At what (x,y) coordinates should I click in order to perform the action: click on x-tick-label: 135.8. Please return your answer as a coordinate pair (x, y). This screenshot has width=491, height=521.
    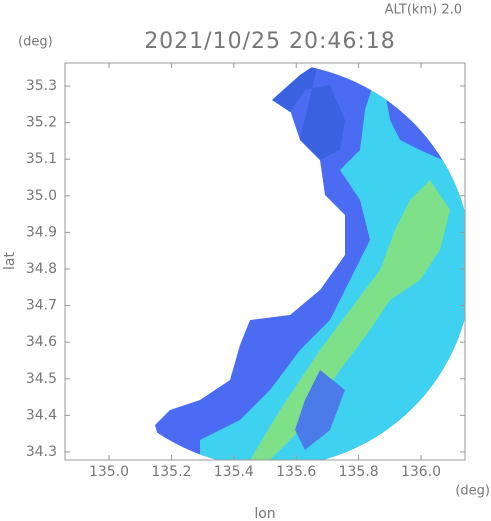
    Looking at the image, I should click on (359, 472).